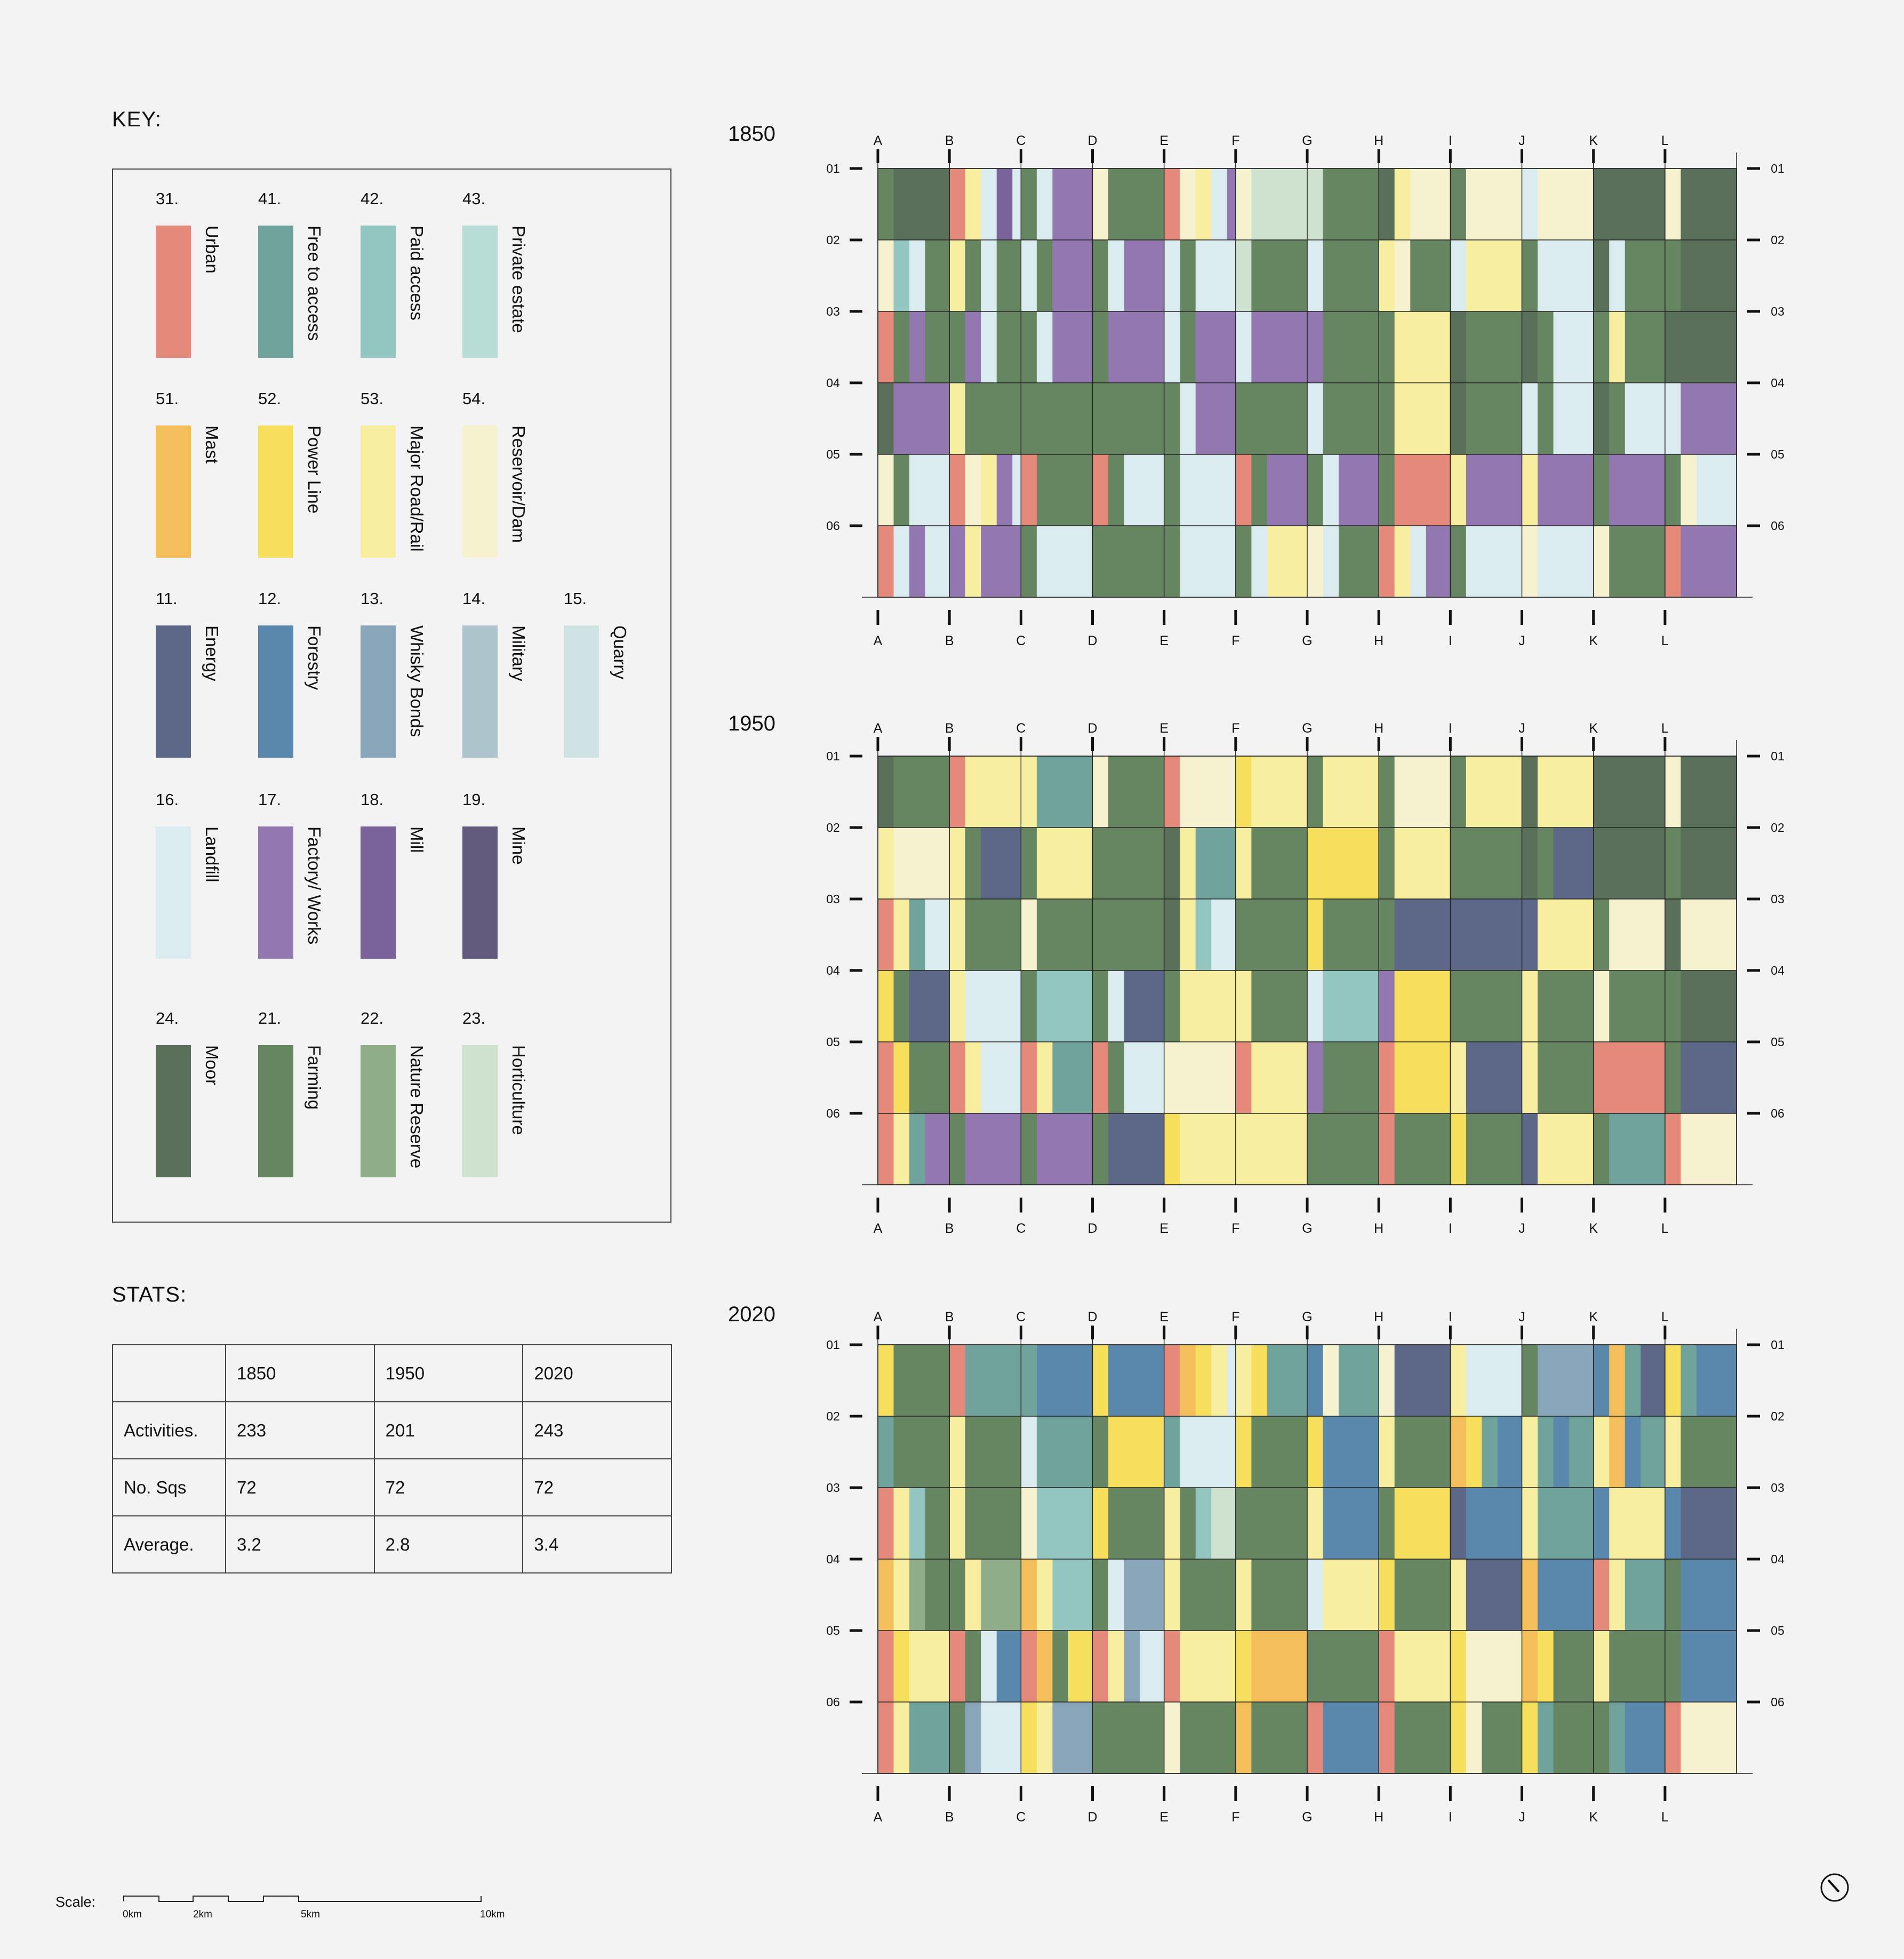 This screenshot has width=1904, height=1959. Describe the element at coordinates (132, 1914) in the screenshot. I see `scale-tick: 0km` at that location.